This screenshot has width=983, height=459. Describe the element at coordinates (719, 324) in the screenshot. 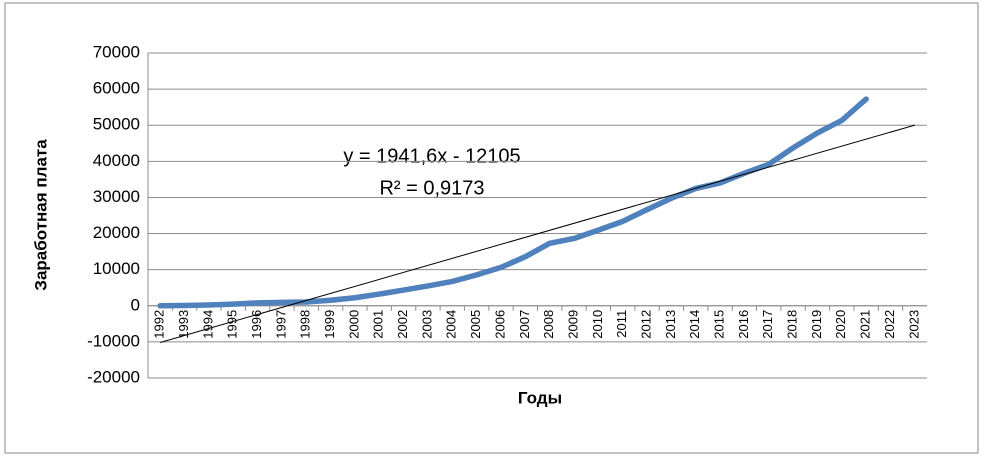

I see `x-tick-label: 2015` at that location.